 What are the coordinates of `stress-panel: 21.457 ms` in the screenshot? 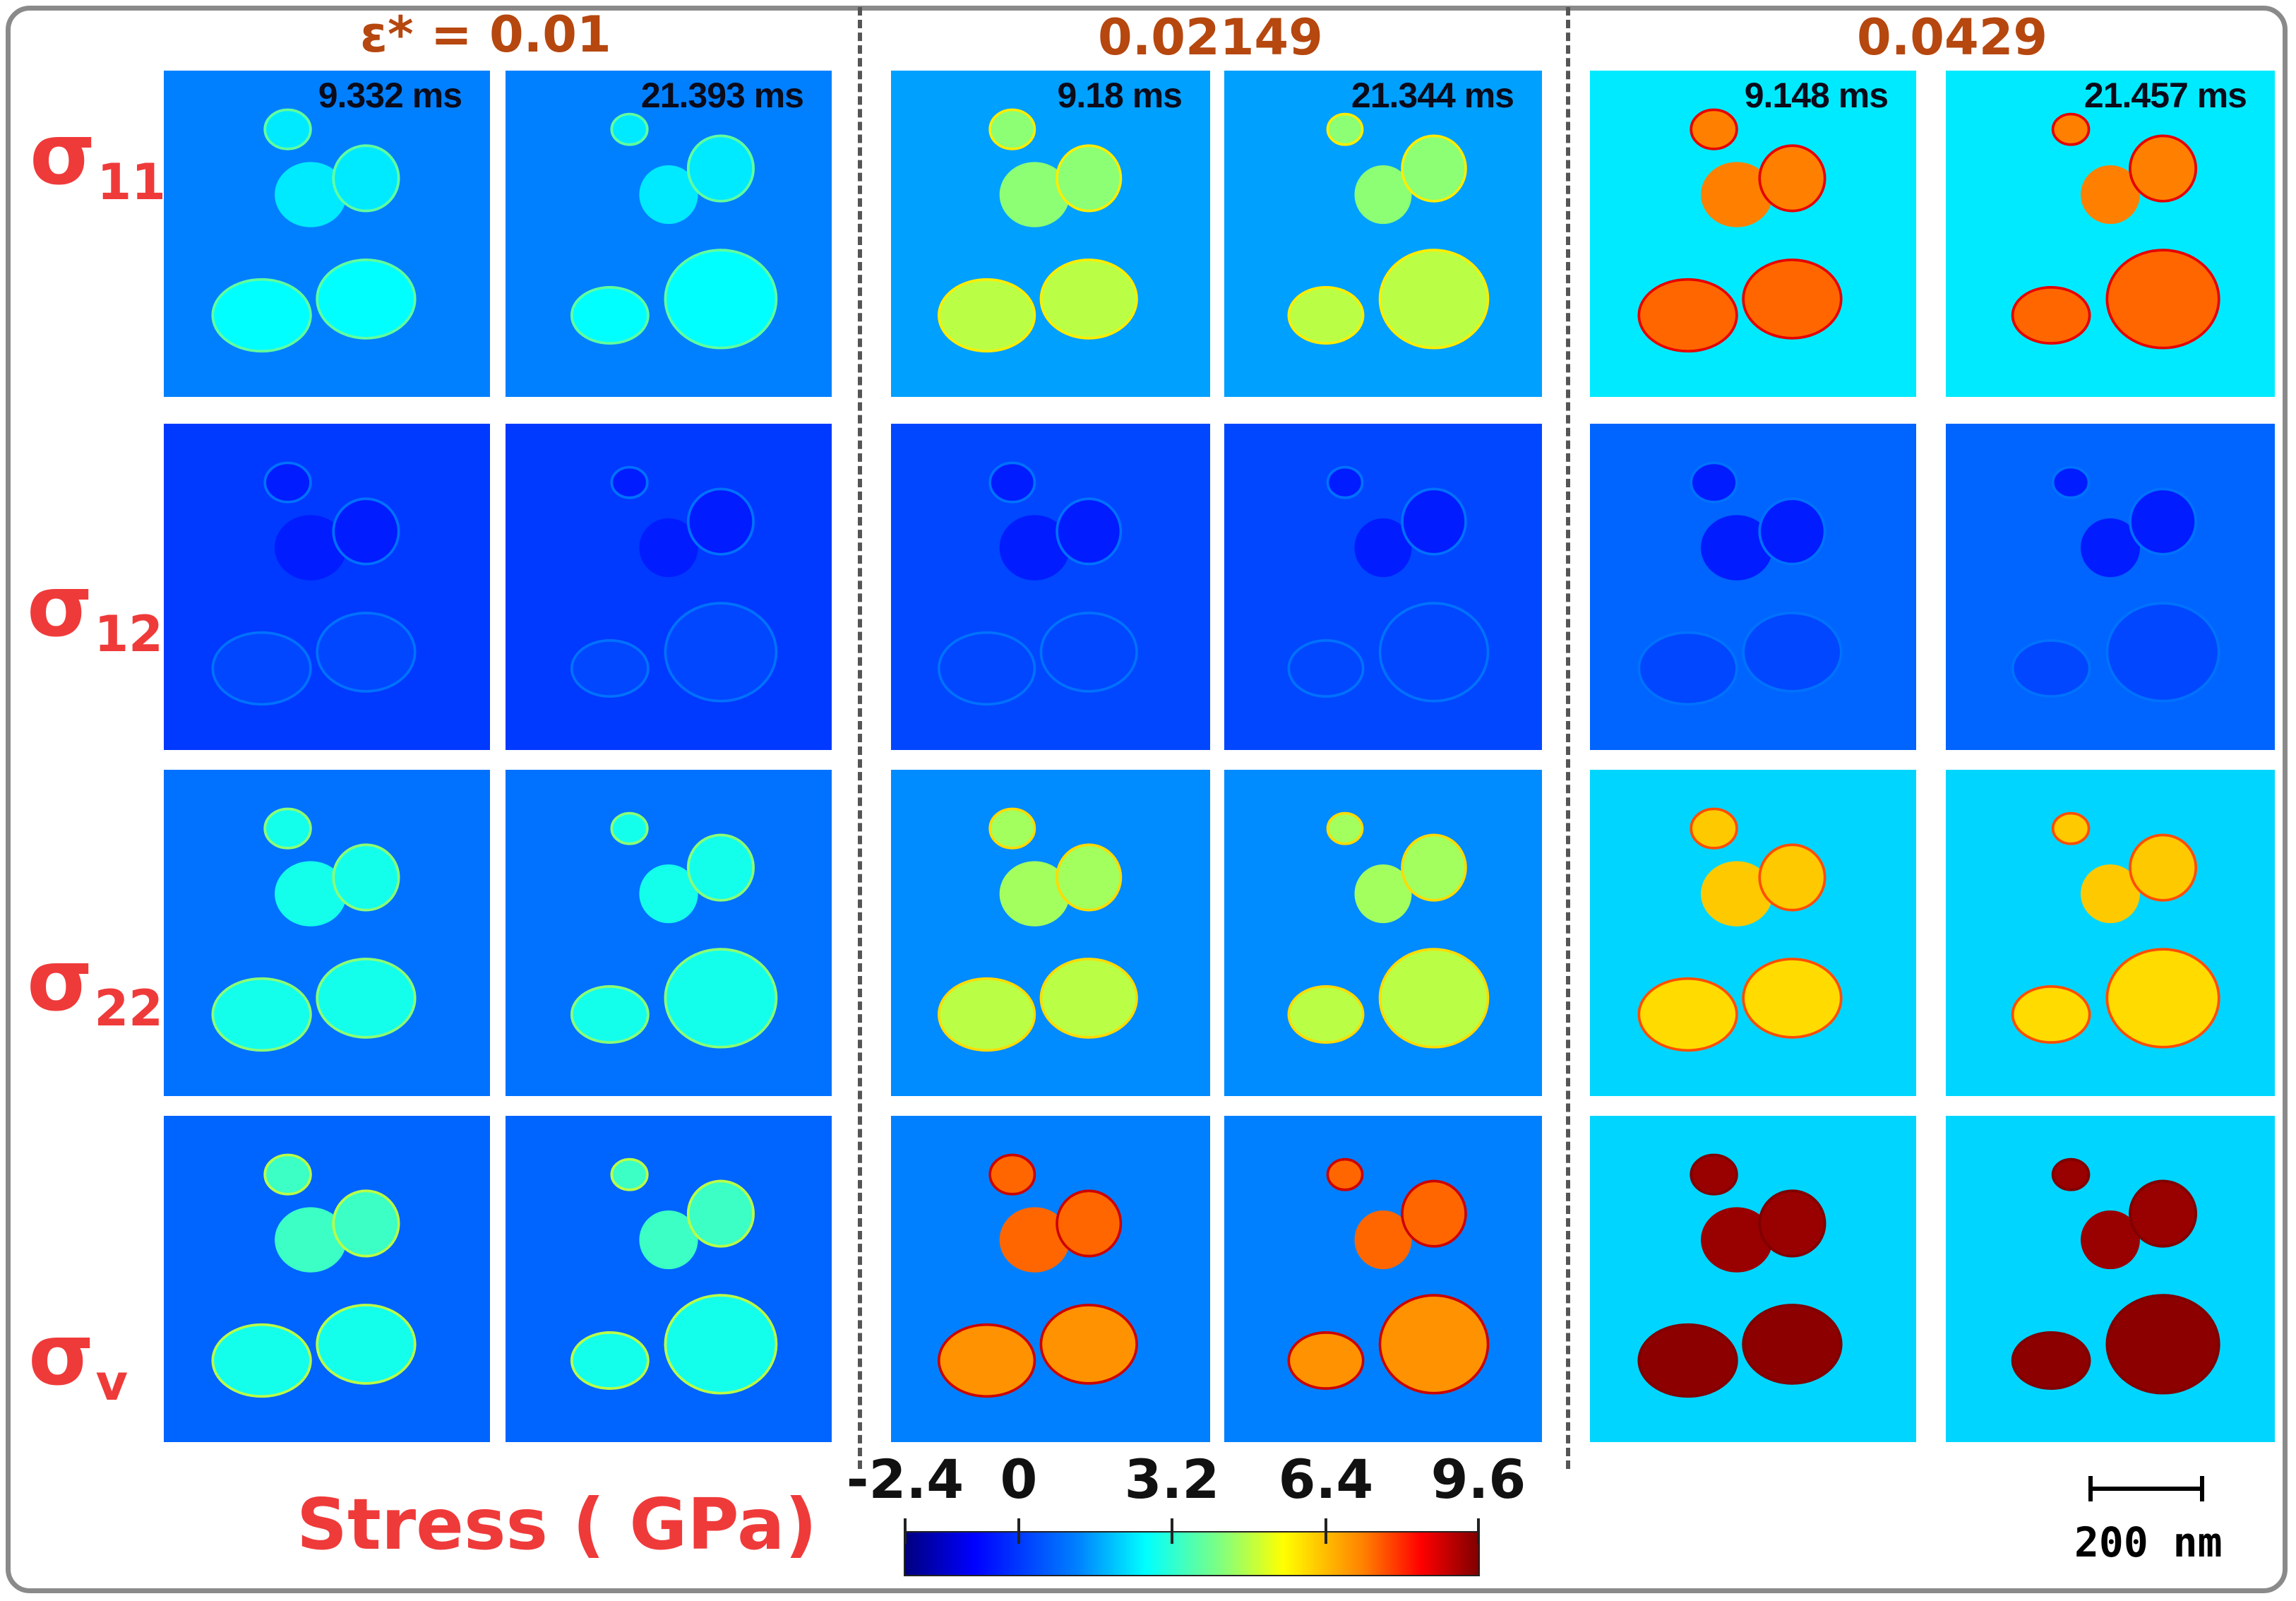 It's located at (2110, 234).